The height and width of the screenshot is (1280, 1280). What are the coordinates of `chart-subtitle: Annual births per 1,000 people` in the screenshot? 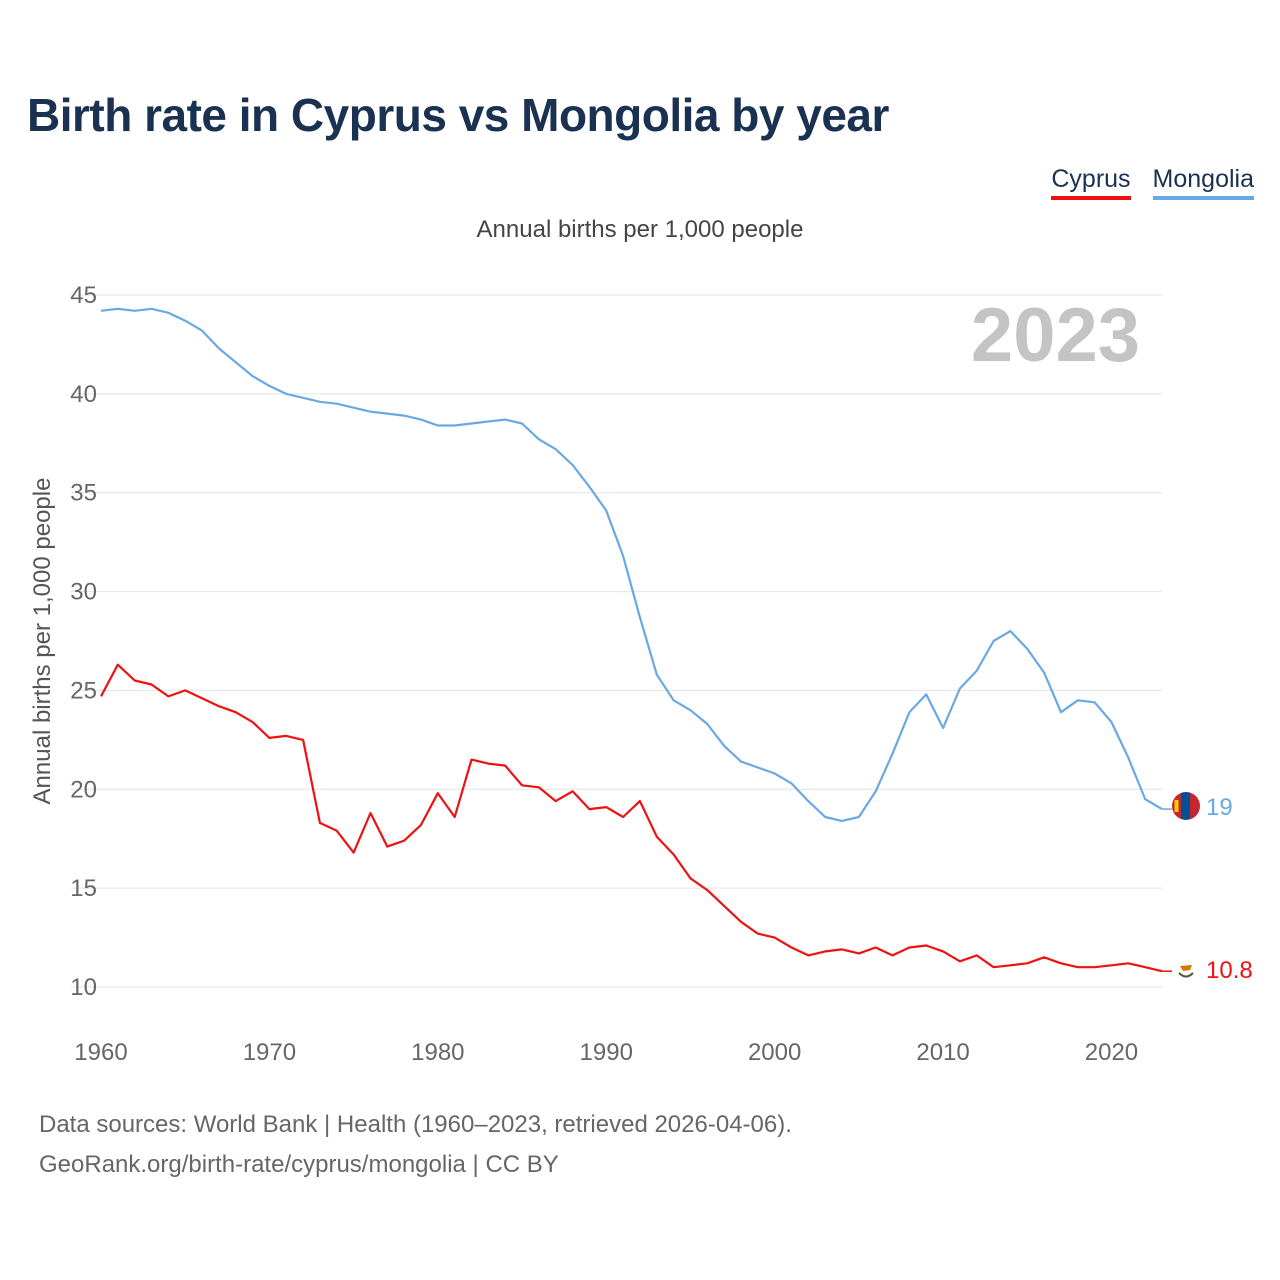 It's located at (640, 229).